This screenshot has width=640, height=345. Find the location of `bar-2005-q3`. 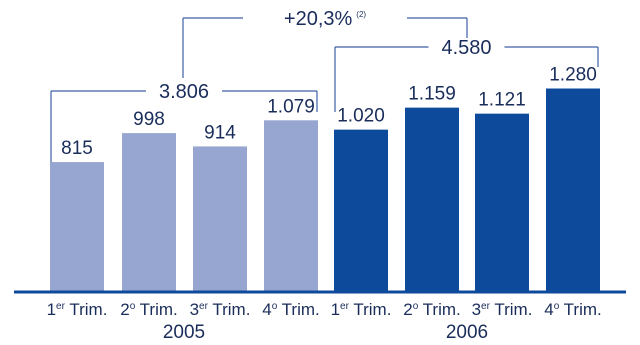

bar-2005-q3 is located at coordinates (220, 218).